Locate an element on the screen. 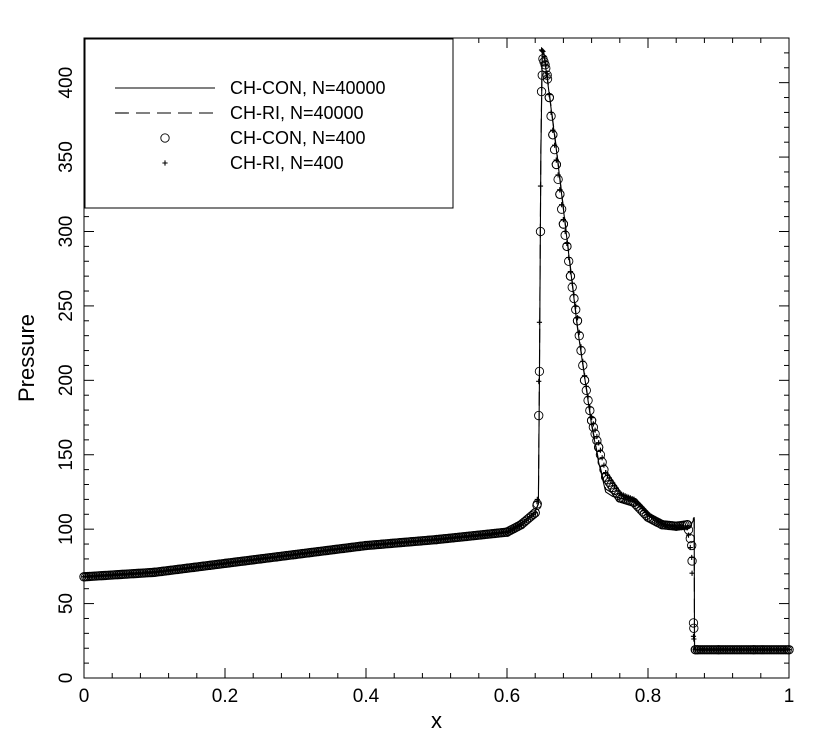 The height and width of the screenshot is (739, 830). legend-box is located at coordinates (269, 123).